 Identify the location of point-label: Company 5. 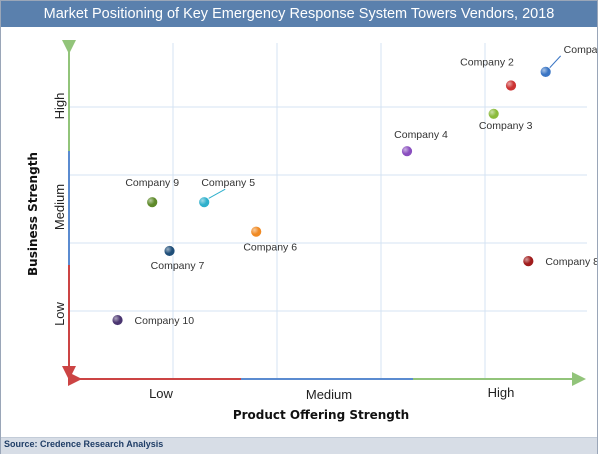
(228, 183).